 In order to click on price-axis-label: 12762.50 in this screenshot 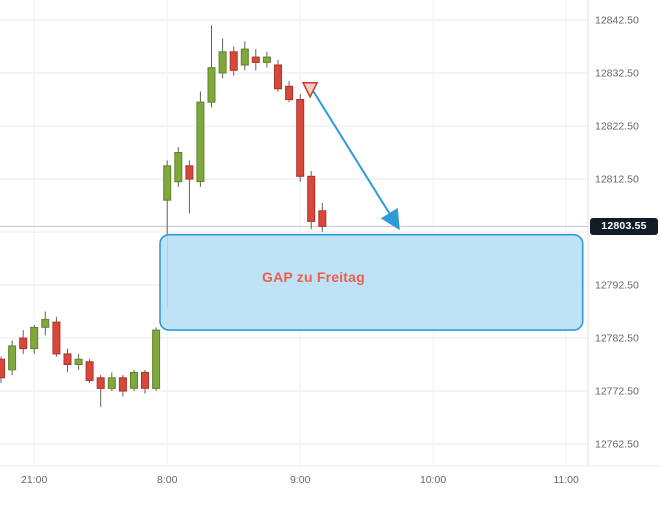, I will do `click(617, 445)`.